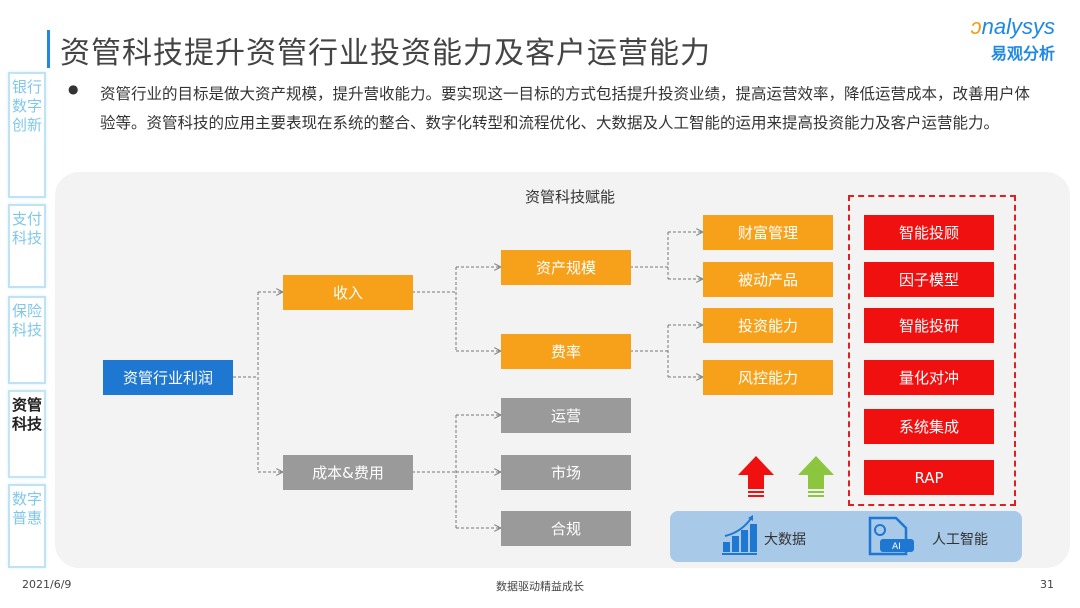 The height and width of the screenshot is (608, 1080). I want to click on page-title: 资管科技提升资管行业投资能力及客户运营能力, so click(385, 53).